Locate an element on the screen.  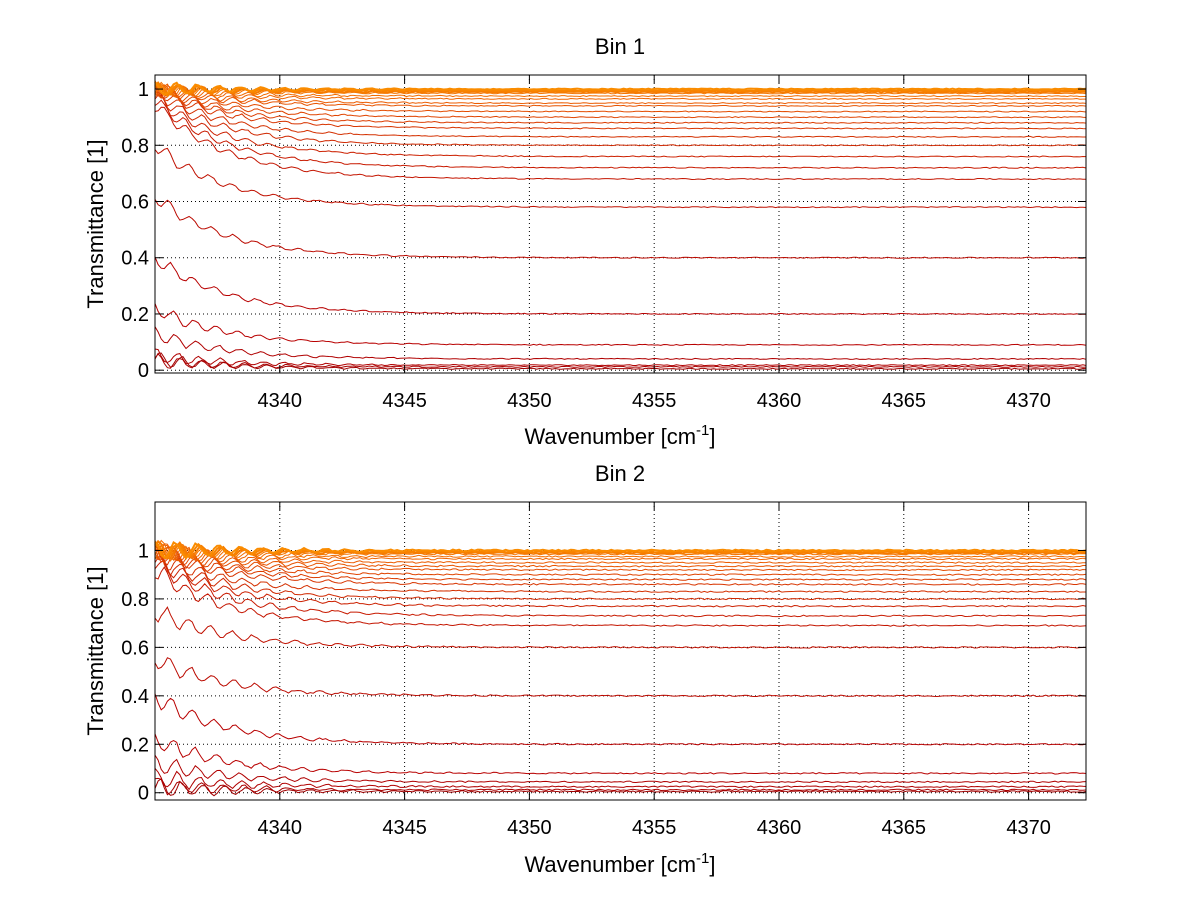
chart-title: Bin 1 is located at coordinates (620, 46).